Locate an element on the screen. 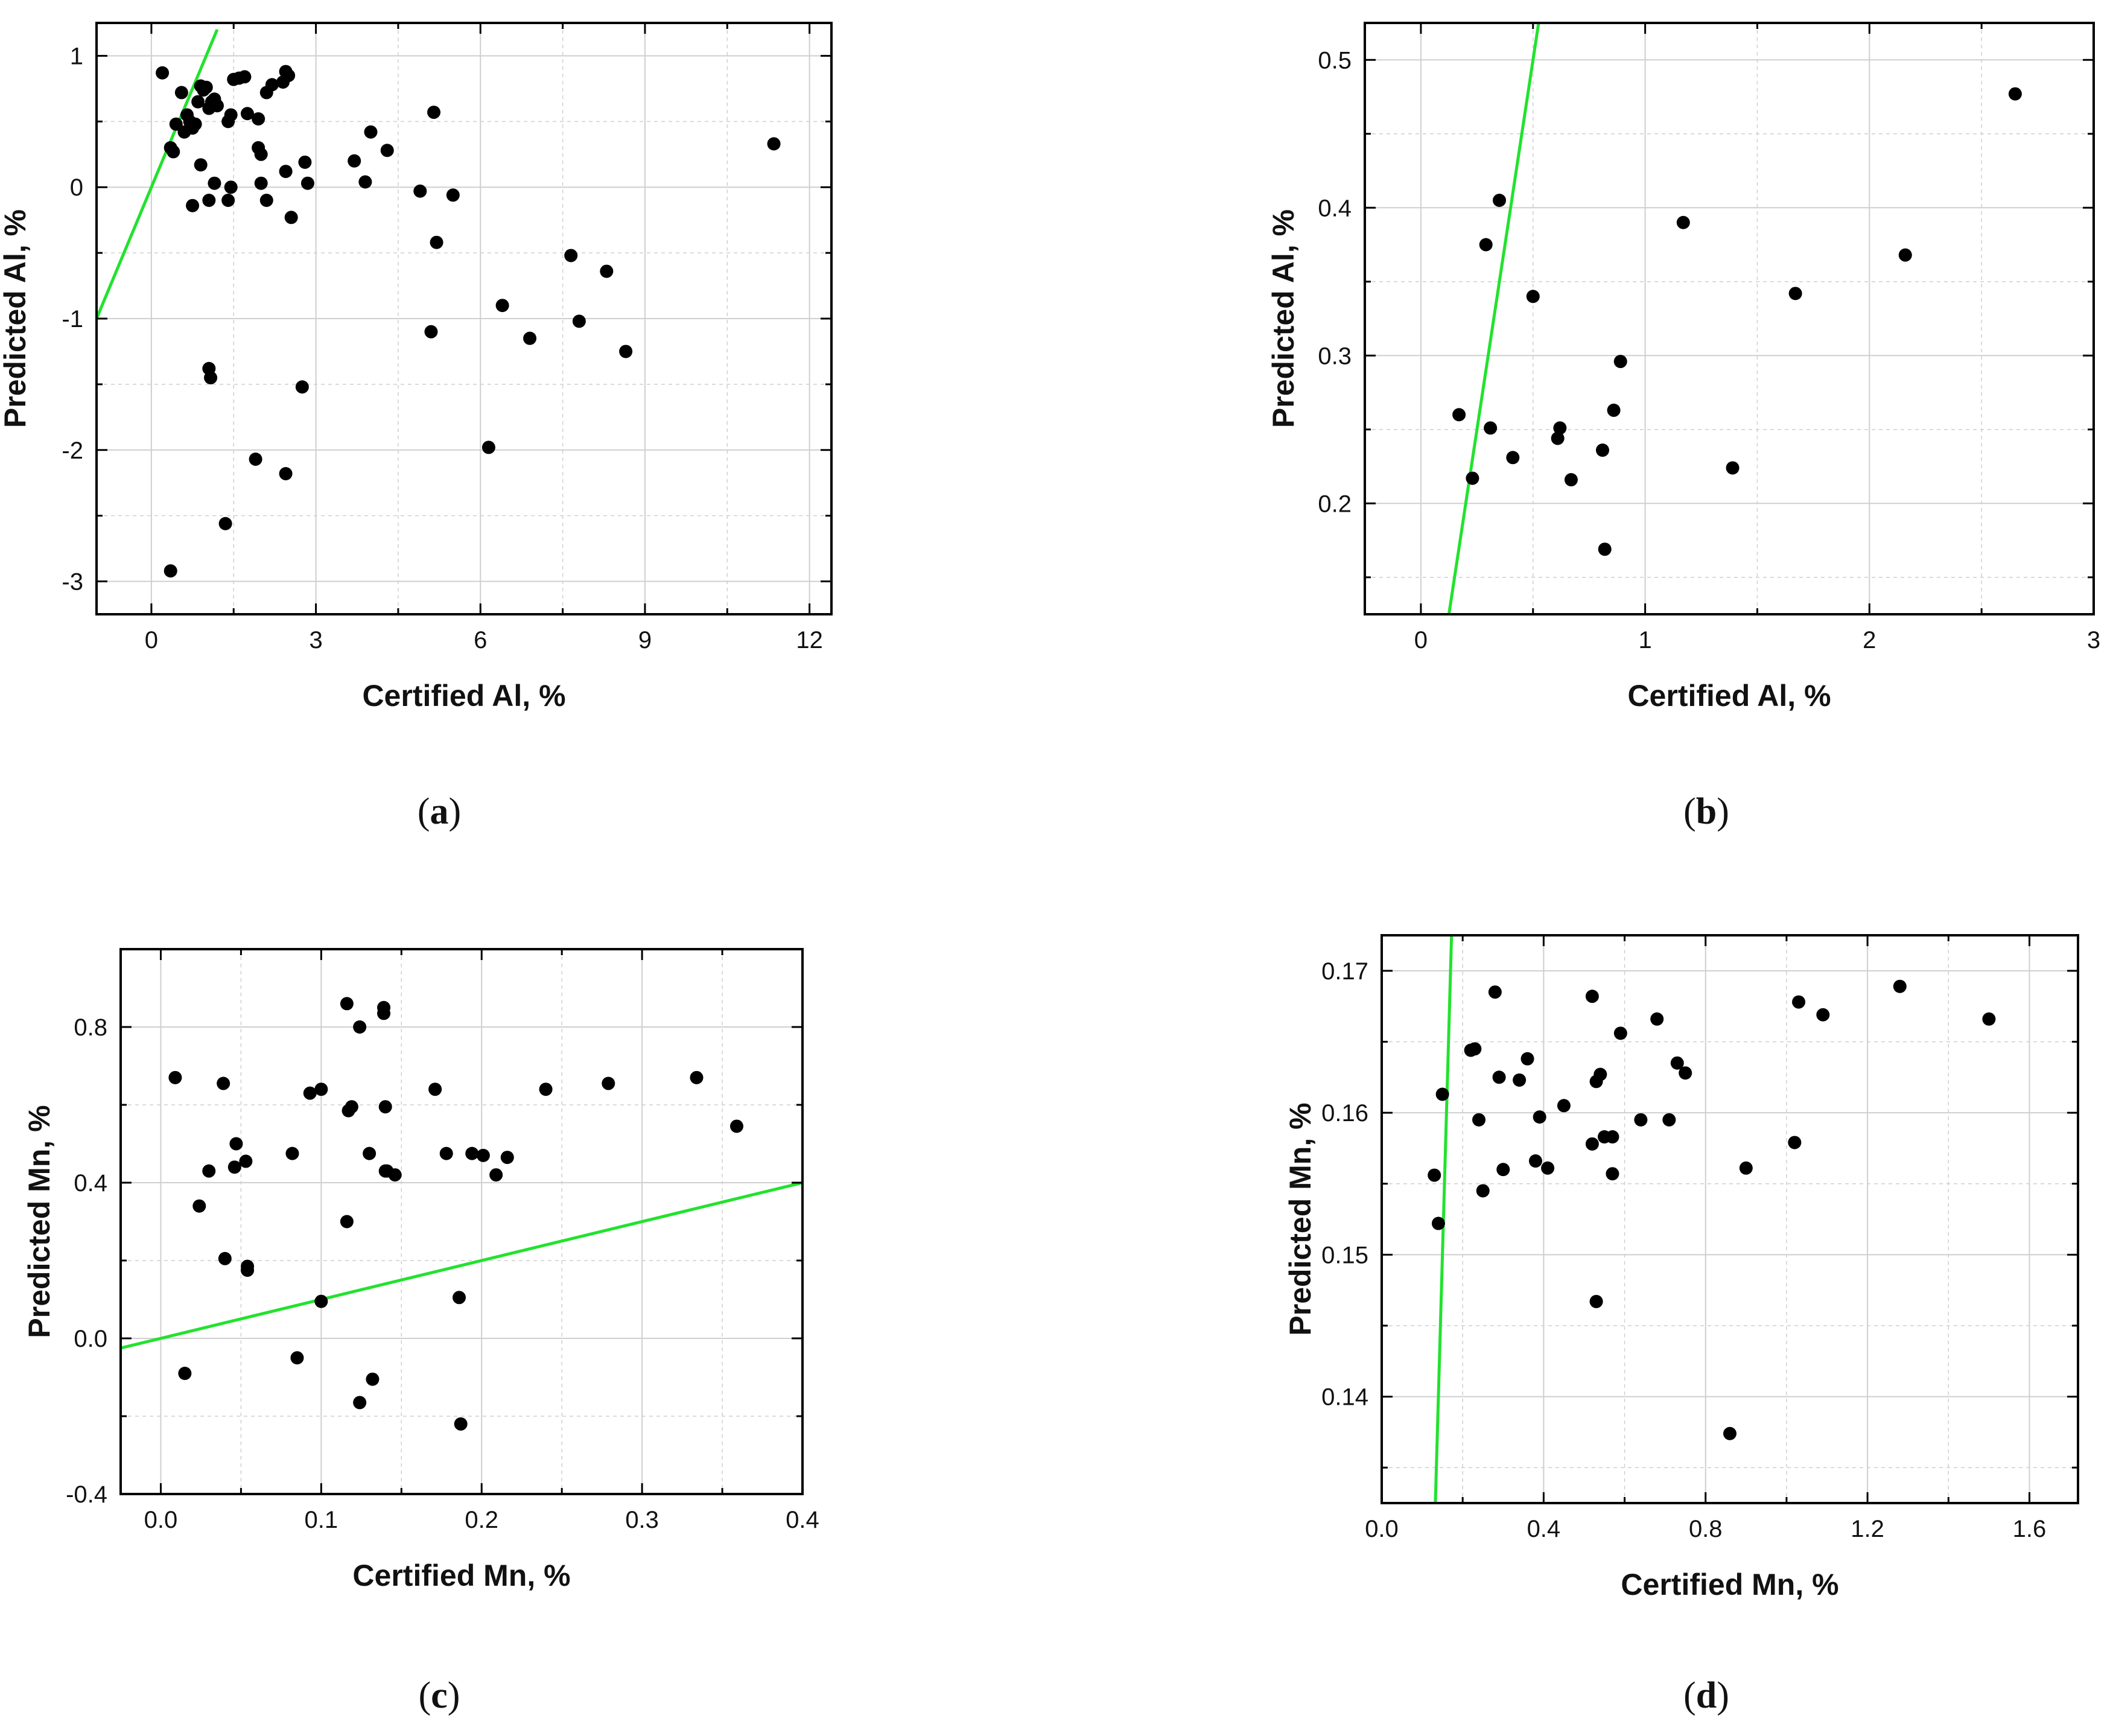 The height and width of the screenshot is (1736, 2113). panel-label: (d) is located at coordinates (1706, 1695).